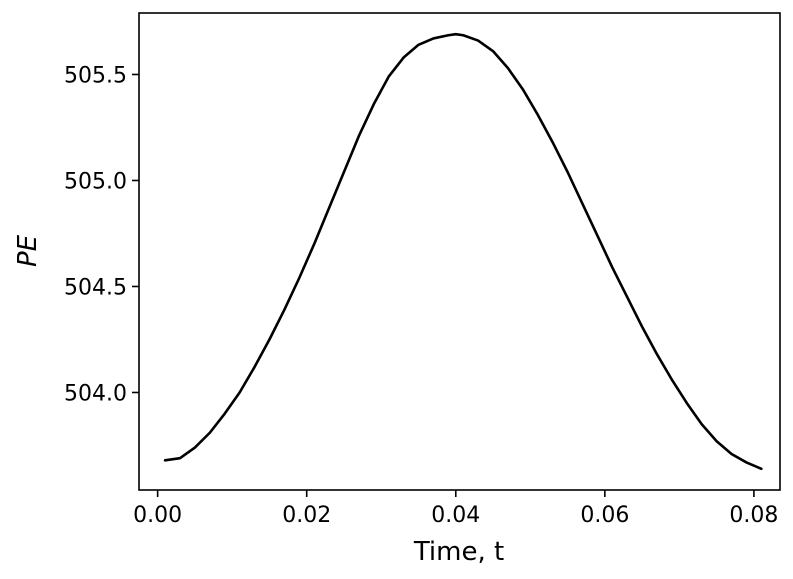 The width and height of the screenshot is (793, 579). Describe the element at coordinates (95, 181) in the screenshot. I see `y-tick-label: 505.0` at that location.